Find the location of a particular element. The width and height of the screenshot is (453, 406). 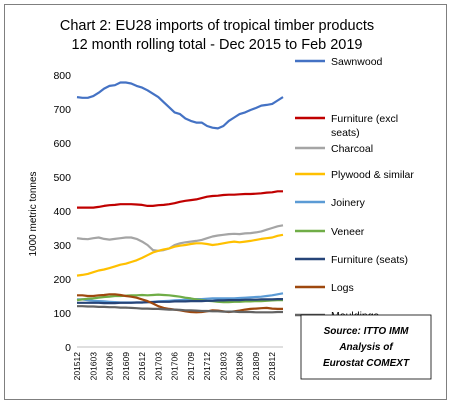

x-tick-label: 201606 is located at coordinates (110, 366).